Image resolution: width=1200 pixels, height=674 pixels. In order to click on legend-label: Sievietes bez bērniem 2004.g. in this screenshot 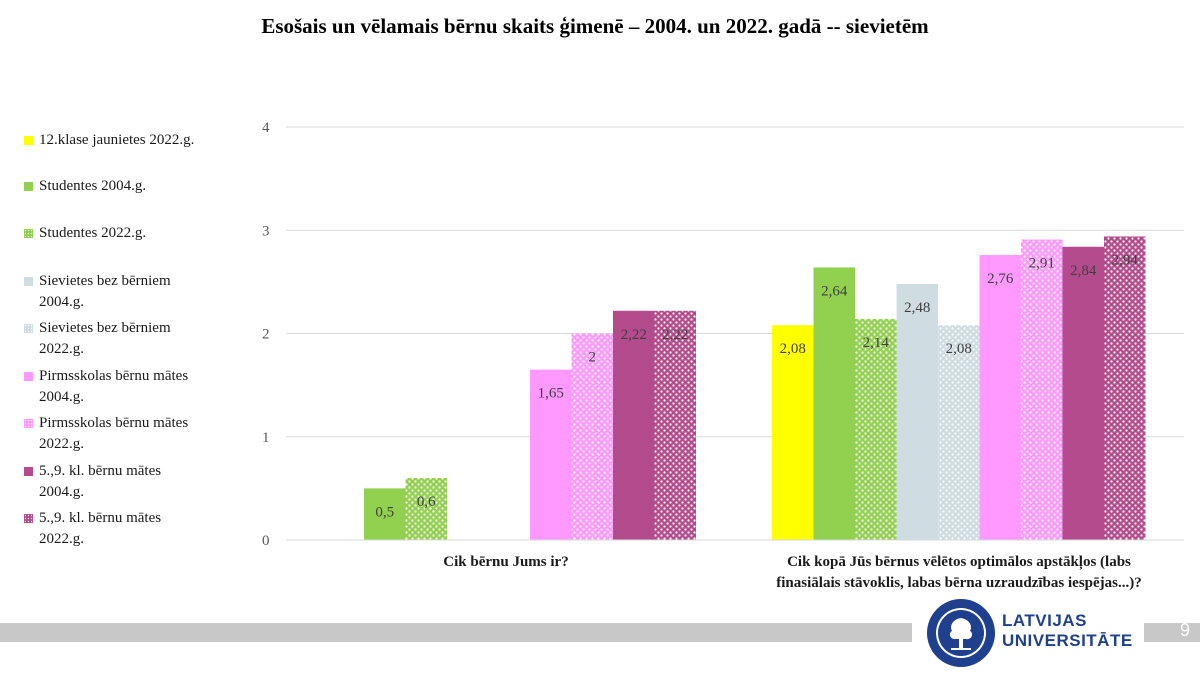, I will do `click(105, 292)`.